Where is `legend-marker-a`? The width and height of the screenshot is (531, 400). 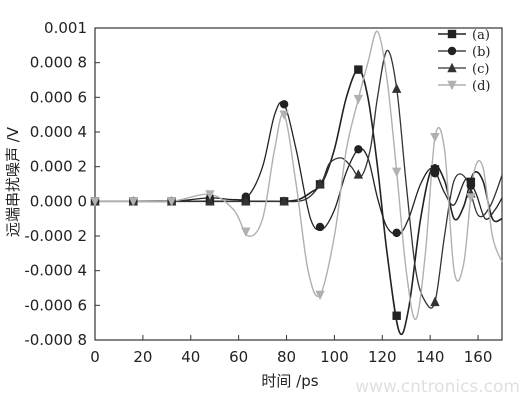 legend-marker-a is located at coordinates (452, 34).